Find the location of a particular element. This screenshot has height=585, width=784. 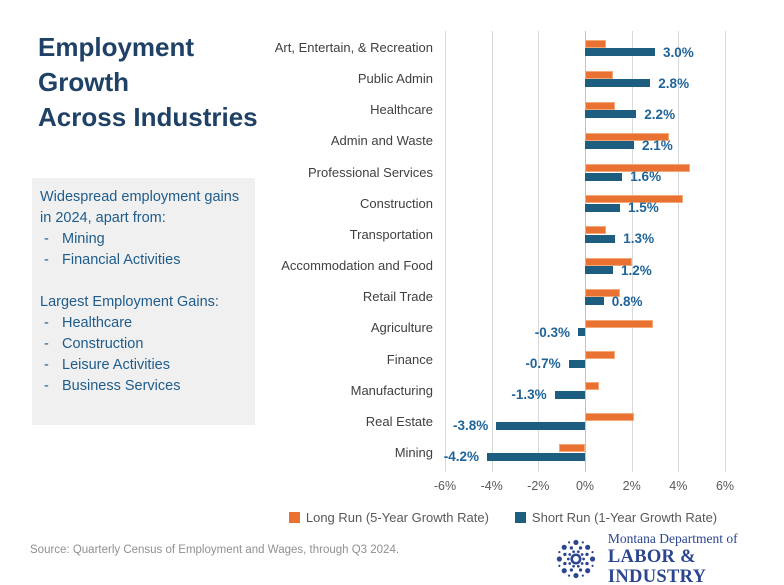

note-list-item: - Mining is located at coordinates (143, 239).